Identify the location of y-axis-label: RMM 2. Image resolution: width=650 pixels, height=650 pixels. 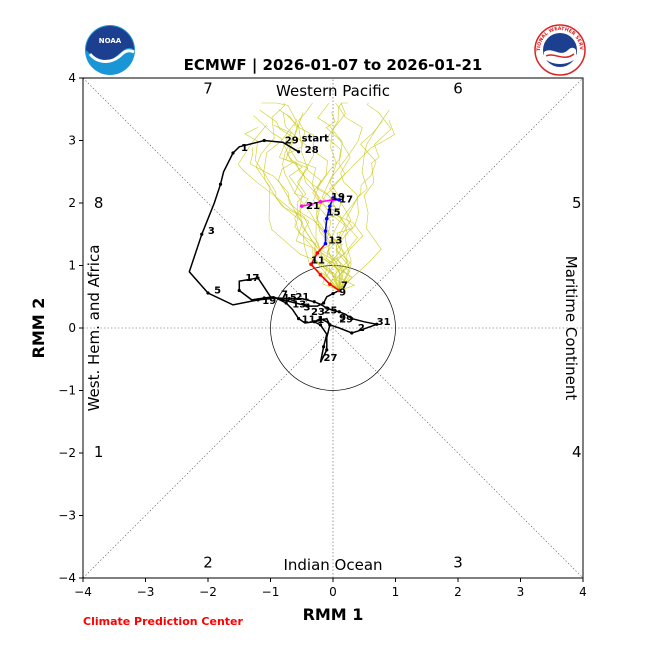
(38, 328).